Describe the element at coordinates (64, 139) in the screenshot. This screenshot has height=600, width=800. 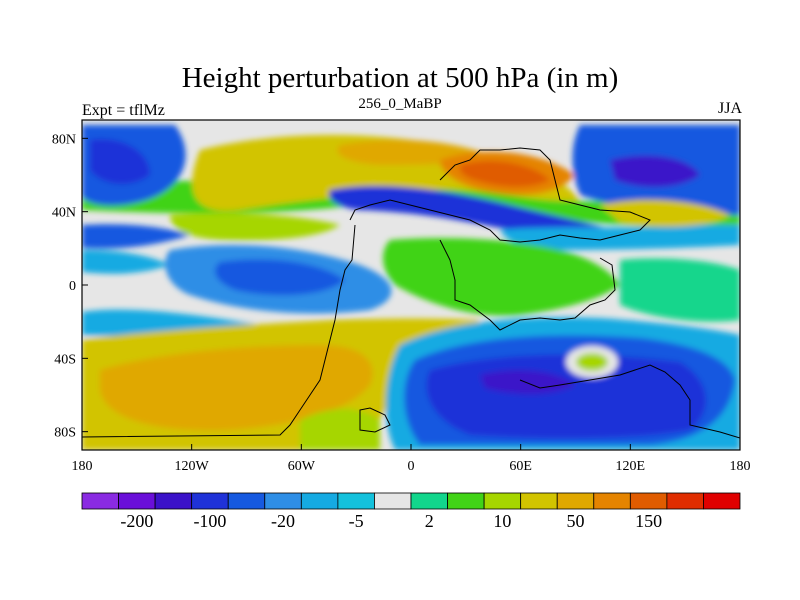
I see `lat-tick-label: 80N` at that location.